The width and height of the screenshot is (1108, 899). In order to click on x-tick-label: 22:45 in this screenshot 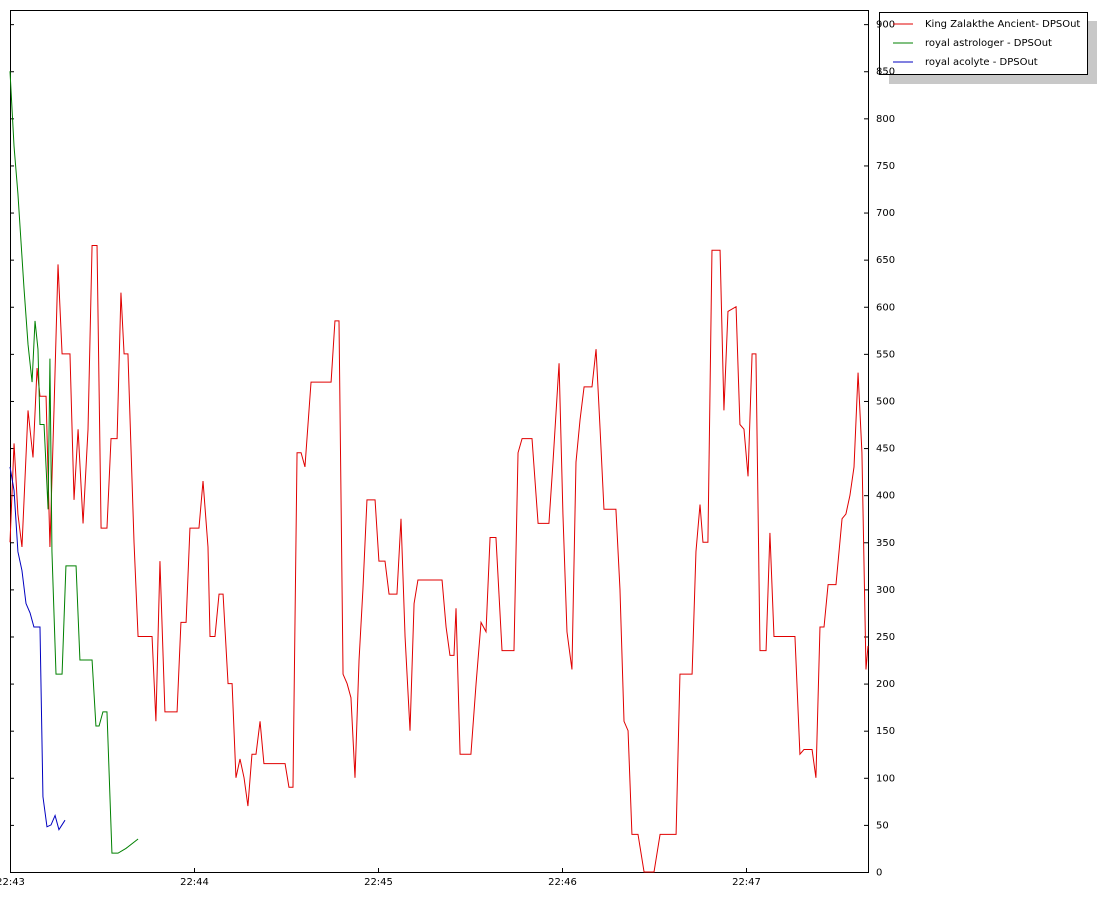, I will do `click(378, 882)`.